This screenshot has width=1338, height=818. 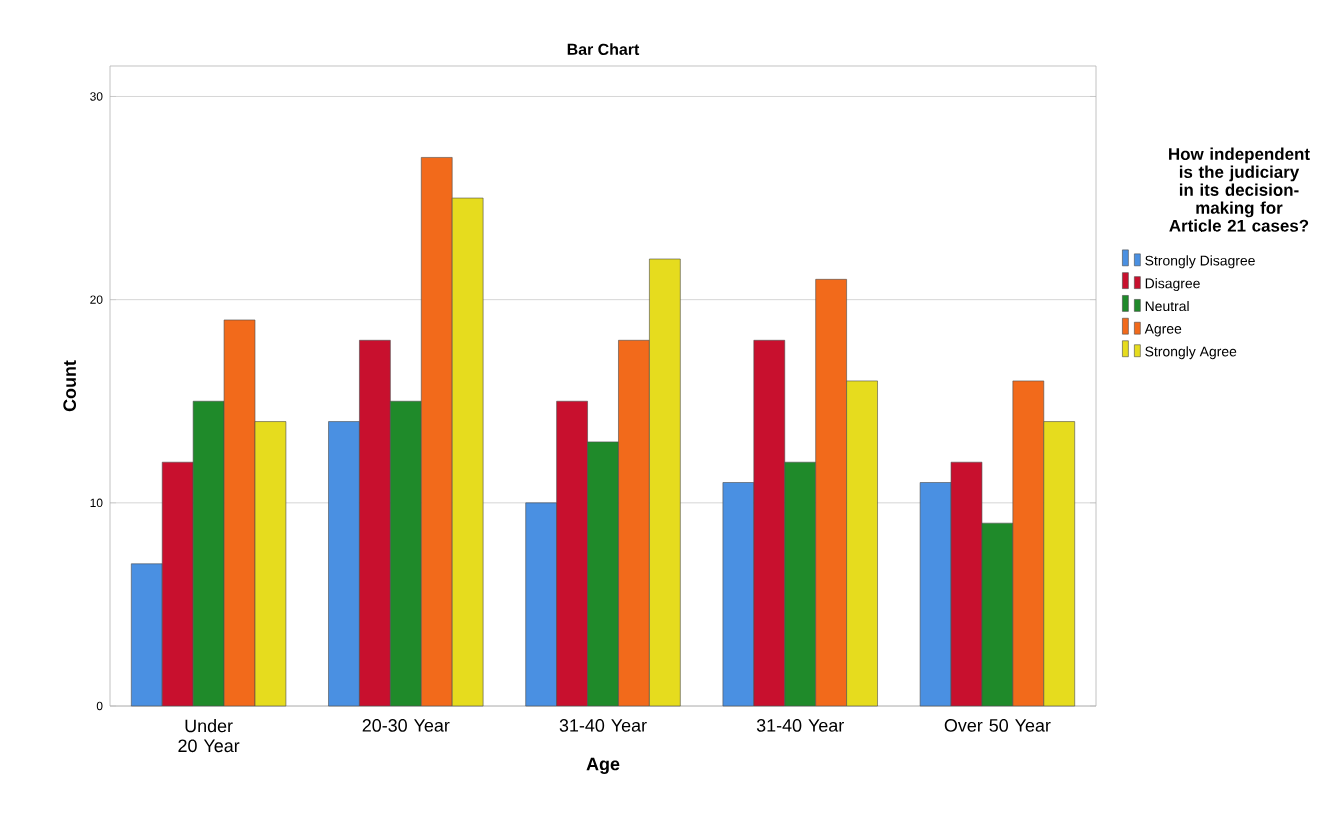 I want to click on x-tick-label: Over 50 Year, so click(x=997, y=725).